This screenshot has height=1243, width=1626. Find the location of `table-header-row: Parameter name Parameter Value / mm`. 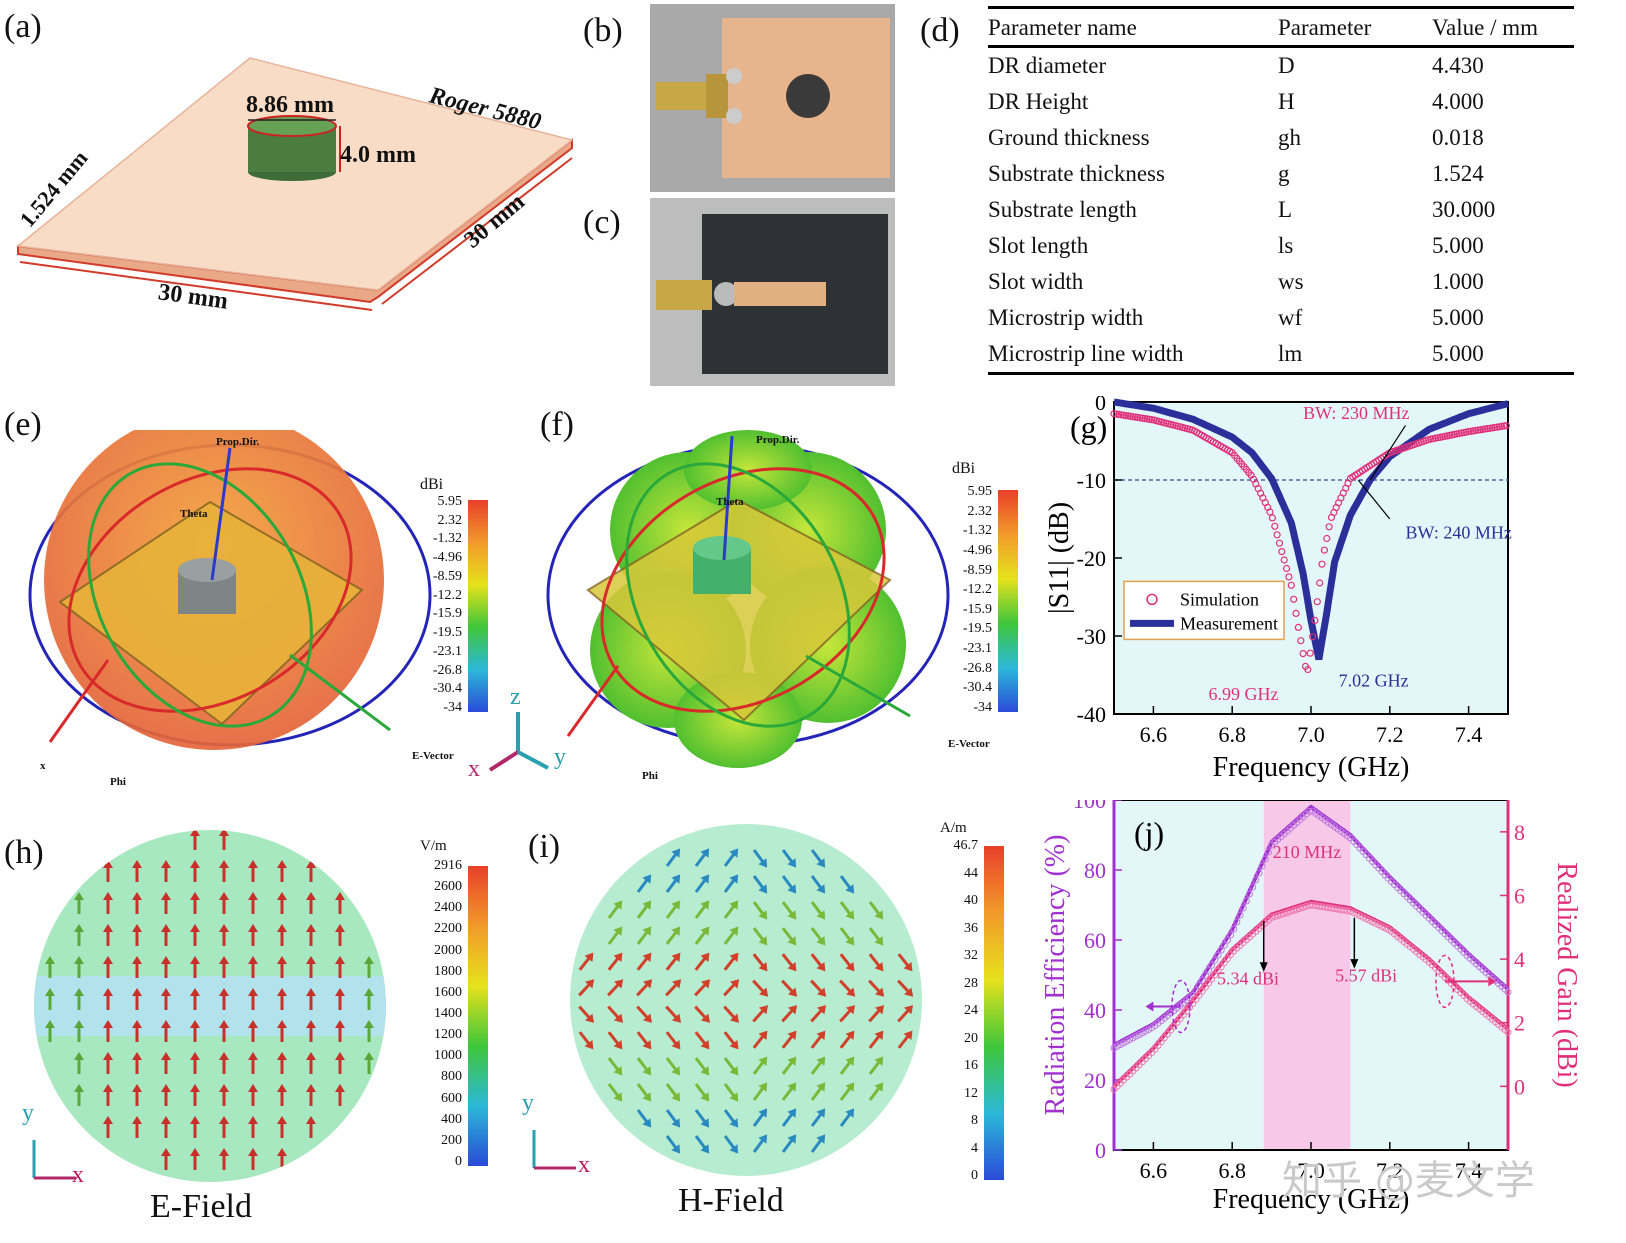

table-header-row: Parameter name Parameter Value / mm is located at coordinates (1281, 27).